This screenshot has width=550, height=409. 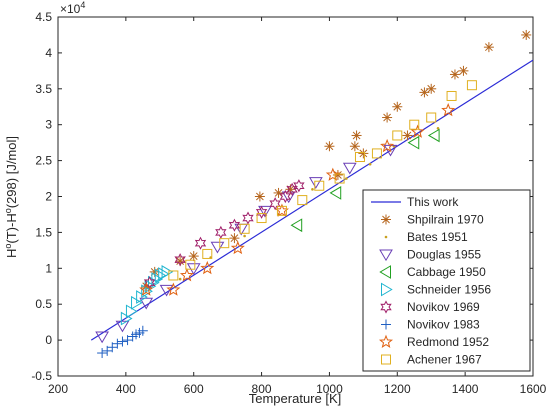 I want to click on legend-swatch-novikov-1983, so click(x=386, y=324).